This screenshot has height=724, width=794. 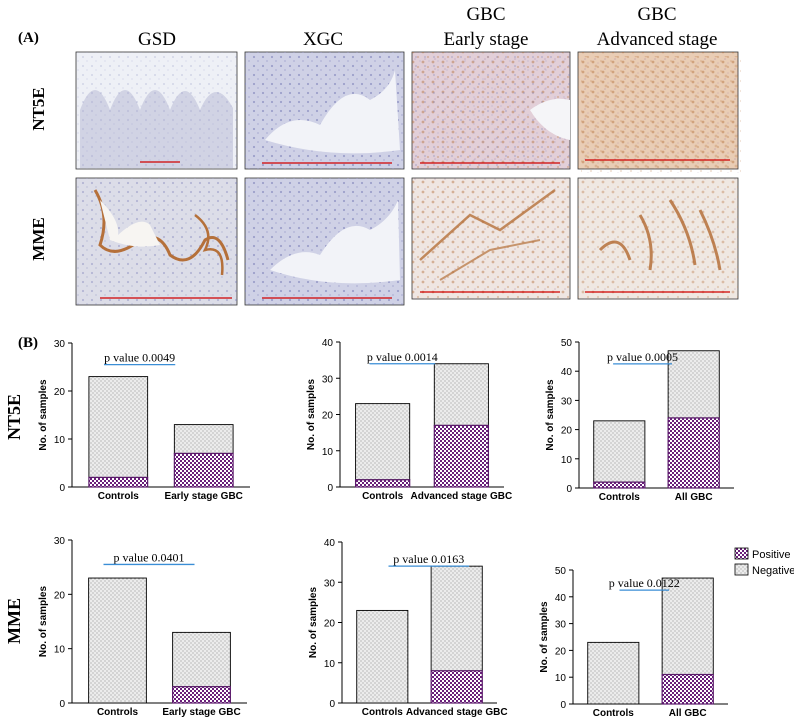 I want to click on micrograph-mme-xgc, so click(x=324, y=241).